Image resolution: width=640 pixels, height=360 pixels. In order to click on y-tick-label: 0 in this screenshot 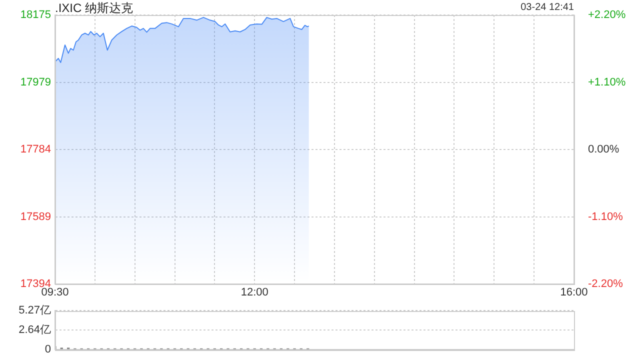, I will do `click(47, 349)`.